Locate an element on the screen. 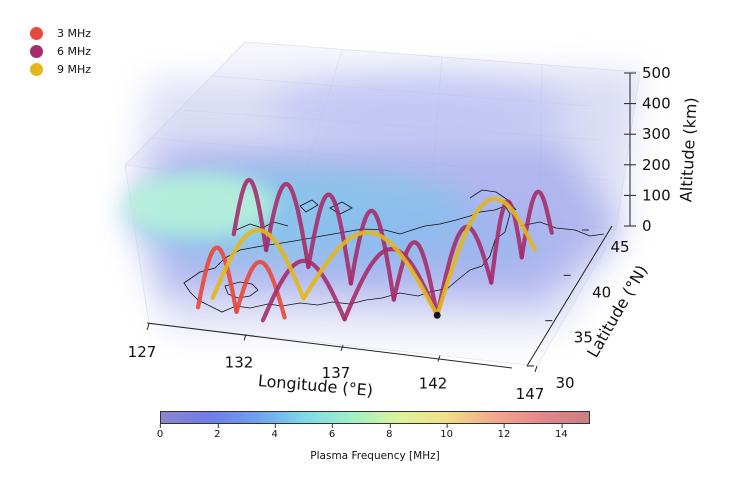 Image resolution: width=750 pixels, height=500 pixels. x-axis-ticks: 127 132 137 142 147 is located at coordinates (336, 363).